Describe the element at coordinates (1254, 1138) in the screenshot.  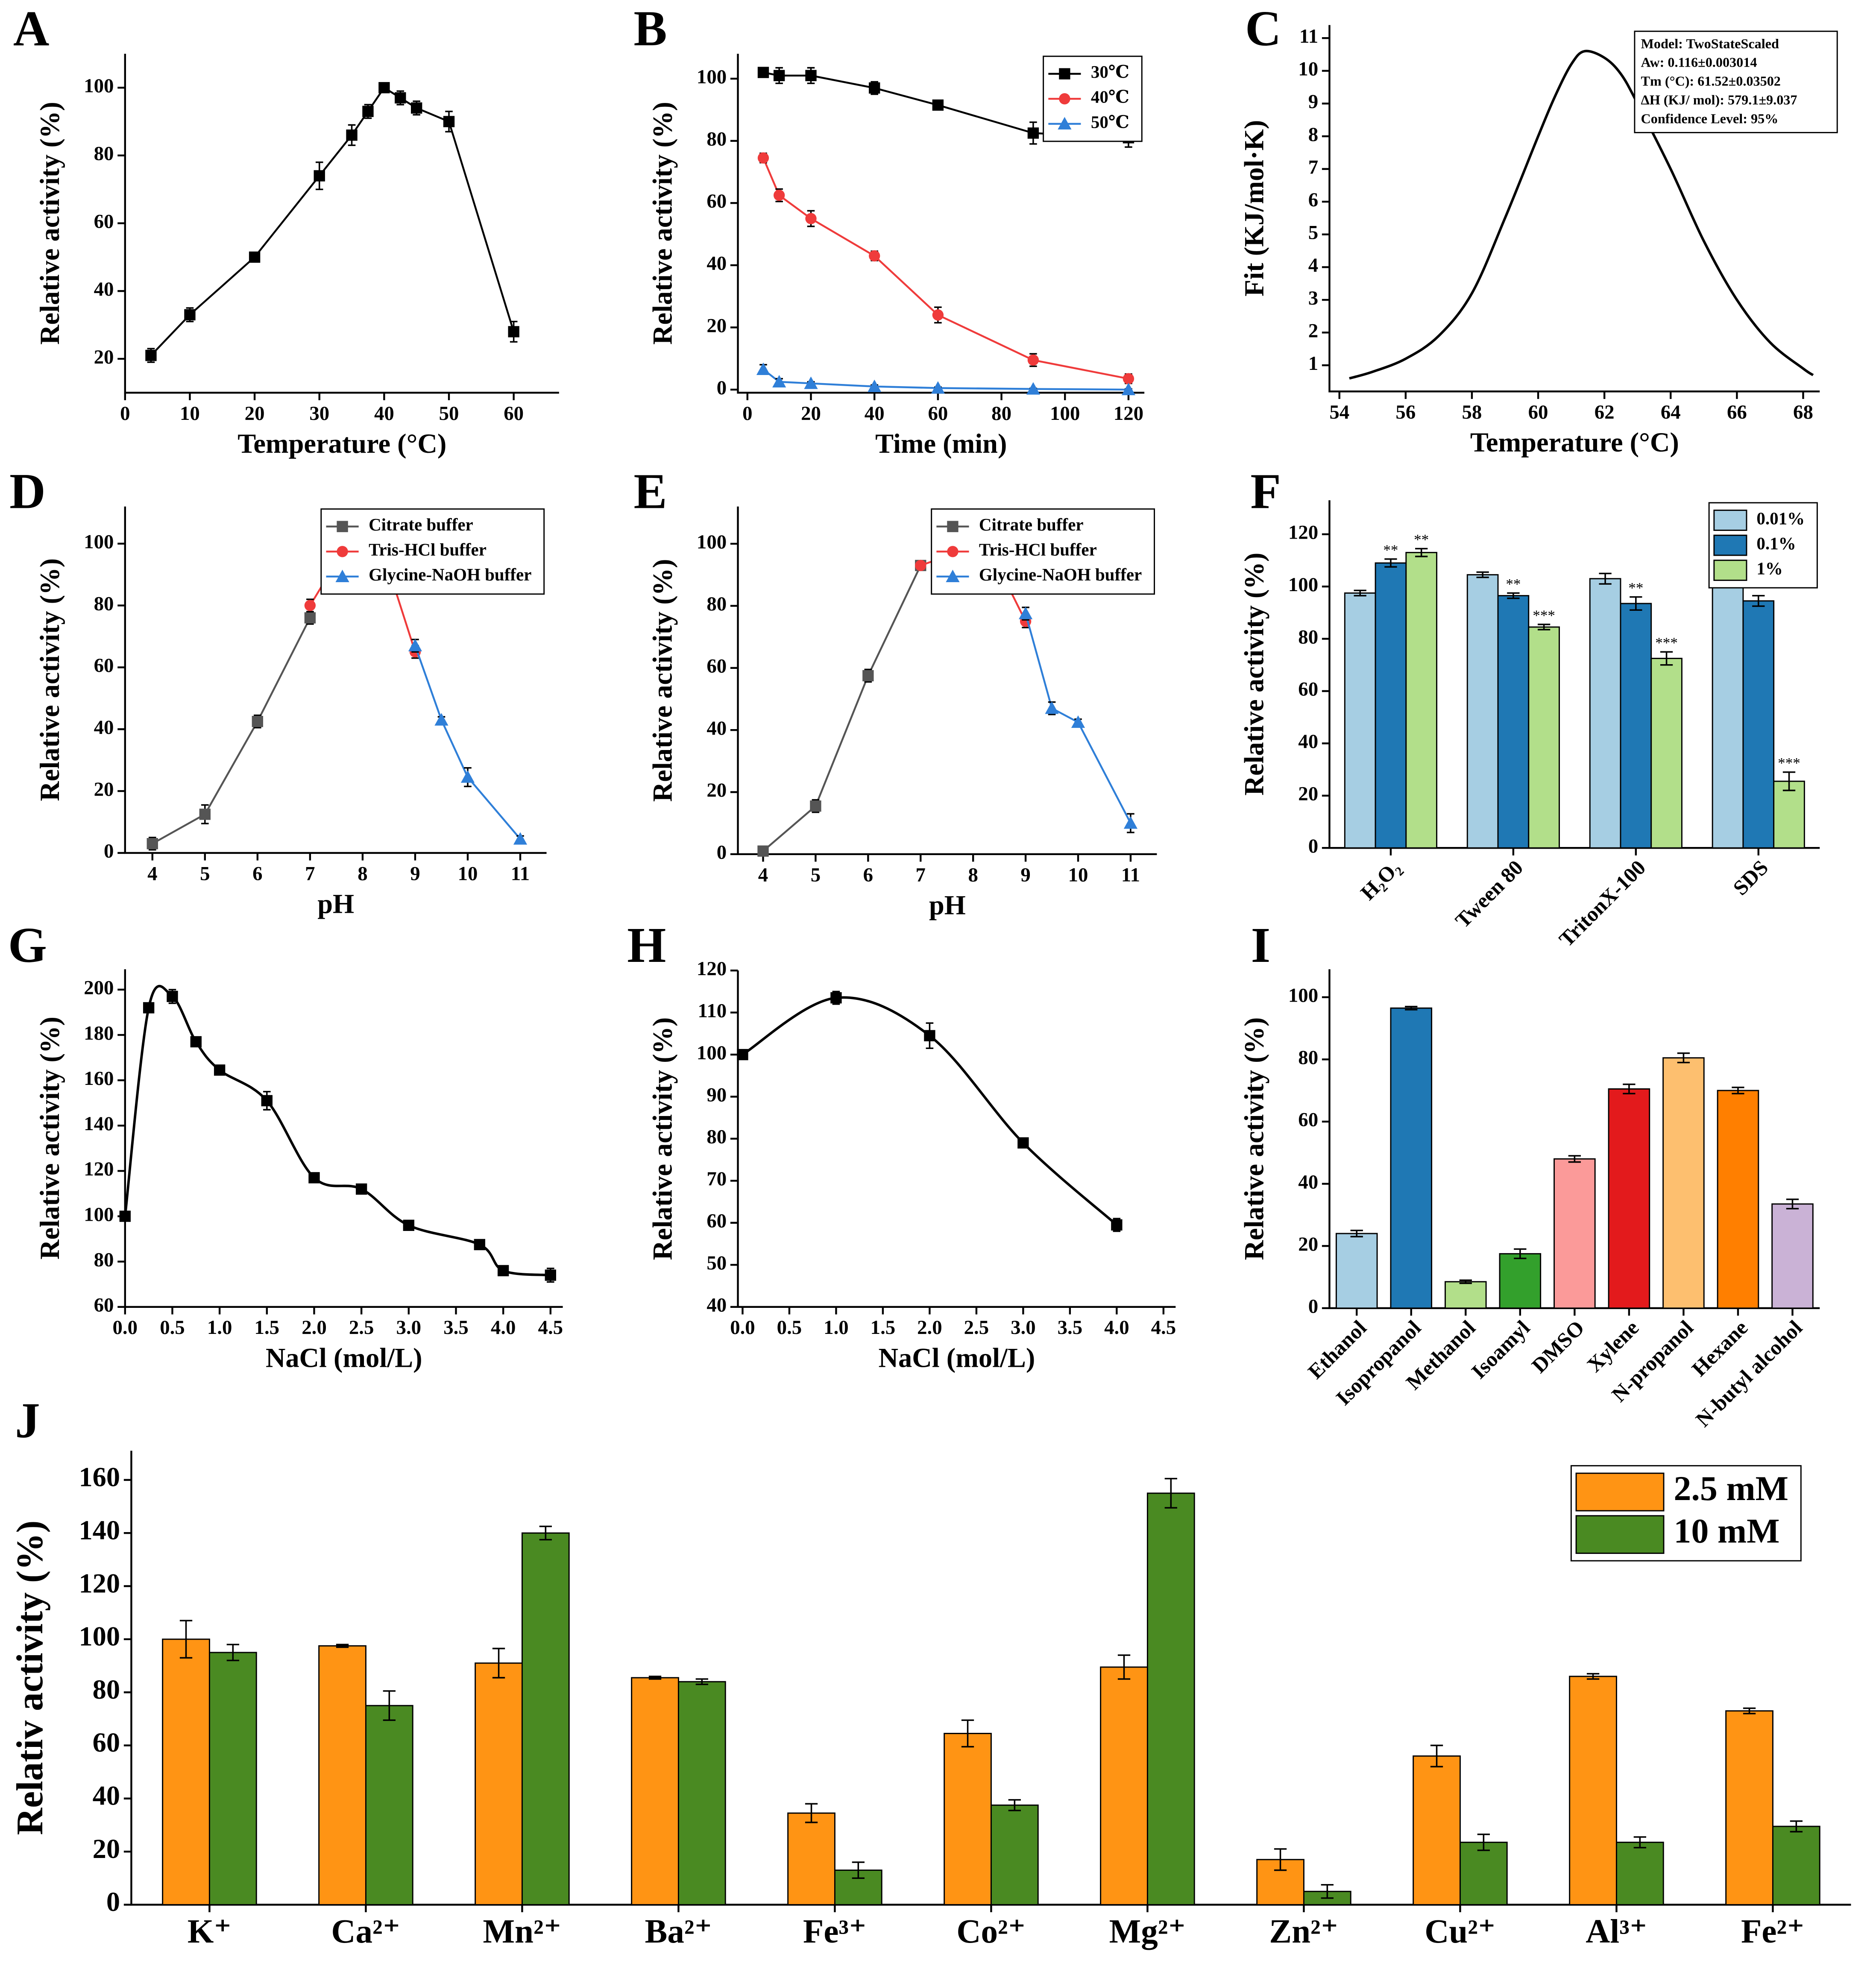
I see `y-axis-label: Relative activity (%)` at that location.